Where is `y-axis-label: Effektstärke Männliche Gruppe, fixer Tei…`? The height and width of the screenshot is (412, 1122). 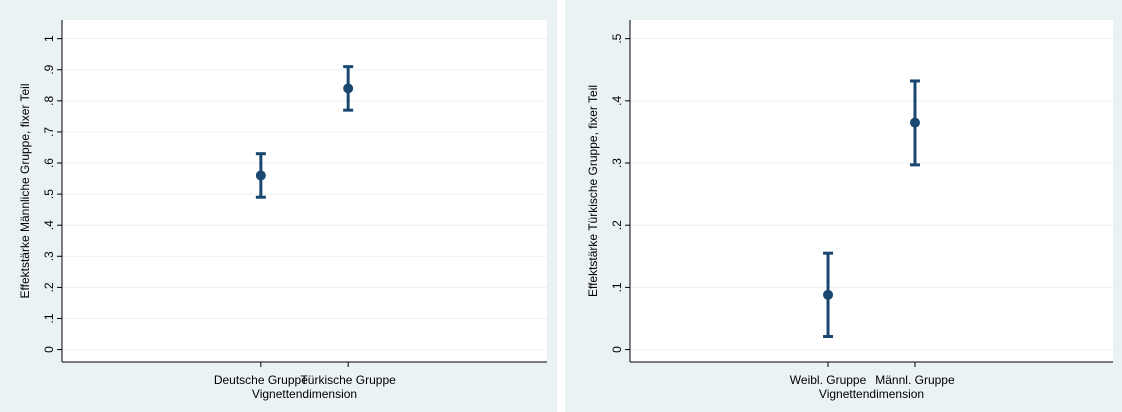 y-axis-label: Effektstärke Männliche Gruppe, fixer Tei… is located at coordinates (25, 191).